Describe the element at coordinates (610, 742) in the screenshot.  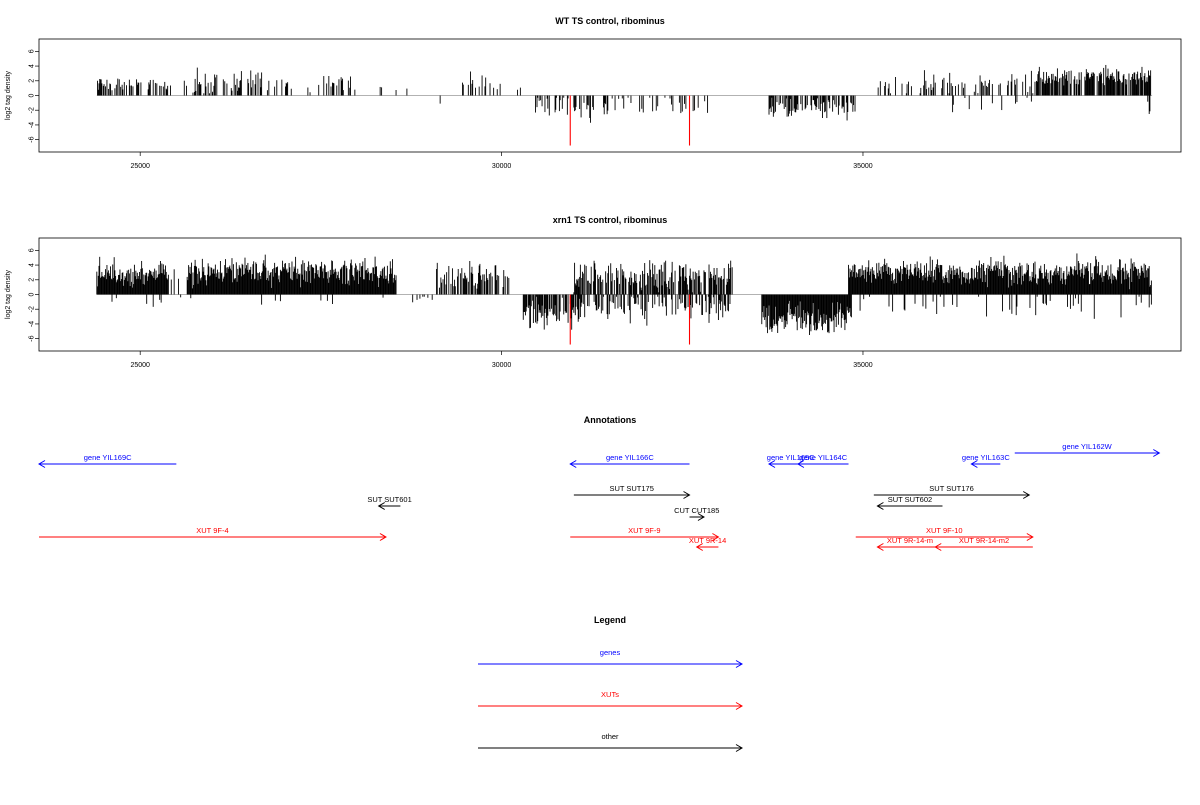
I see `legend-item: other` at that location.